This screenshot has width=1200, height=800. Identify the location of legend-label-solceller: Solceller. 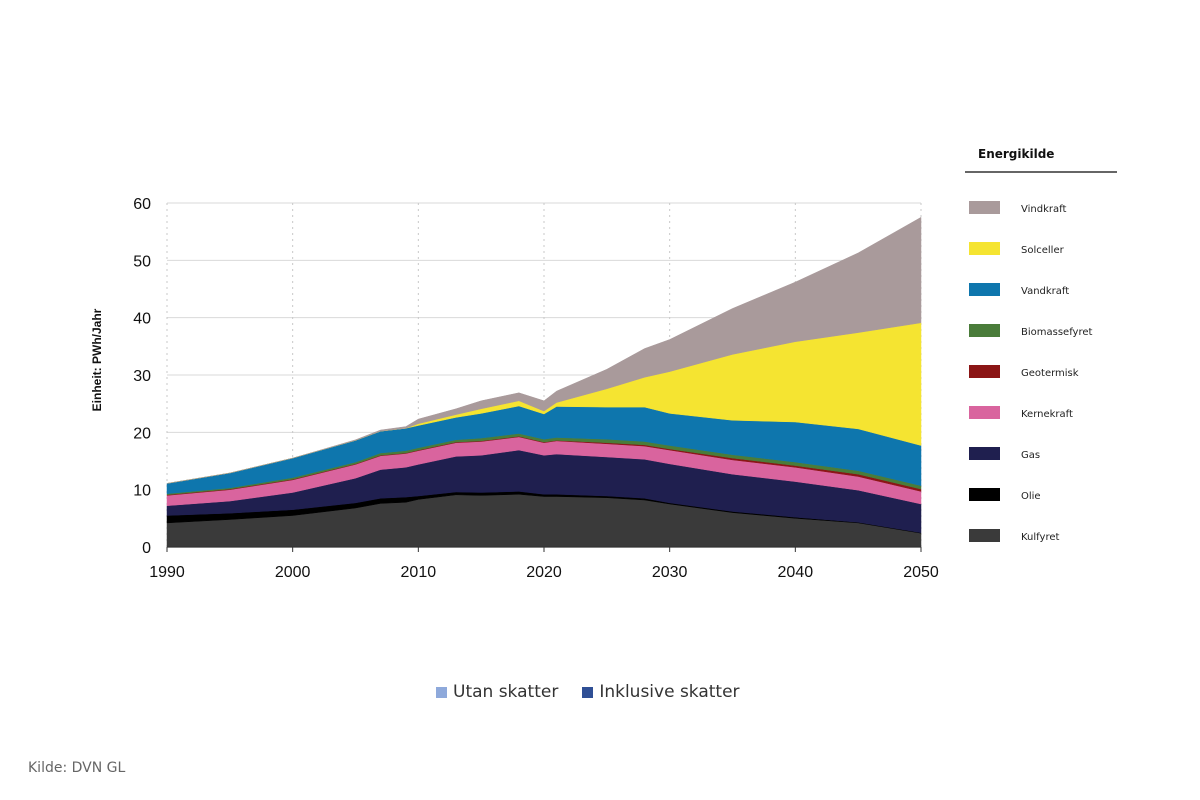
(1043, 250).